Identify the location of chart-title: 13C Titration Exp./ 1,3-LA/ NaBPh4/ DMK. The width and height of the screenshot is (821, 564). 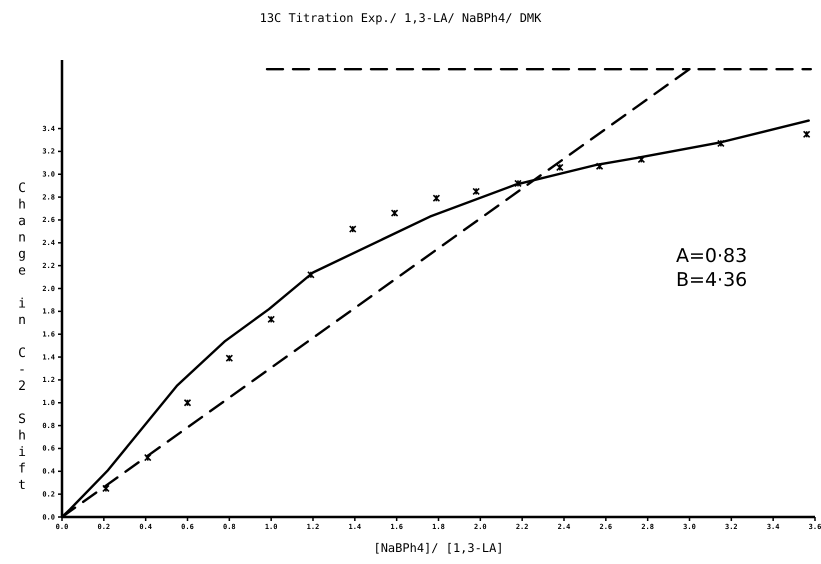
(401, 18).